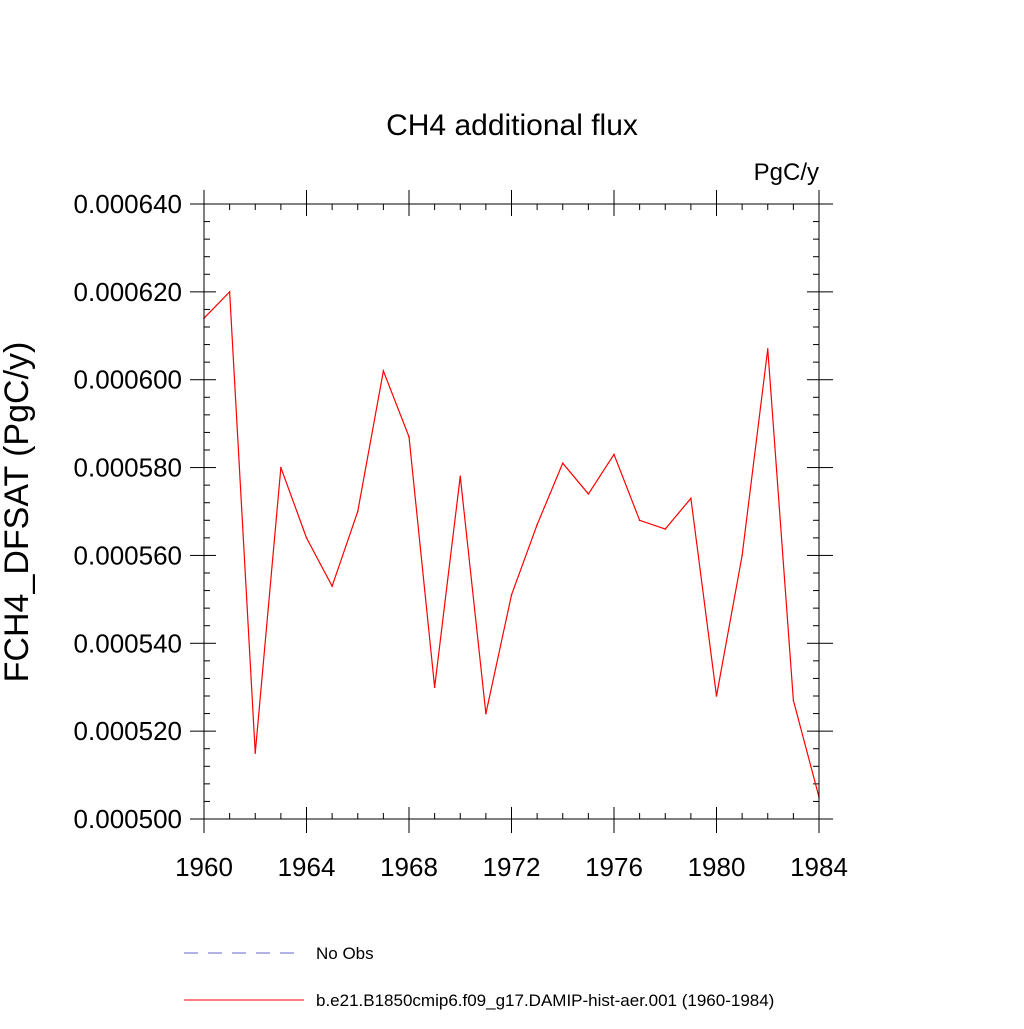 The height and width of the screenshot is (1029, 1024). Describe the element at coordinates (512, 867) in the screenshot. I see `x-tick-label: 1972` at that location.